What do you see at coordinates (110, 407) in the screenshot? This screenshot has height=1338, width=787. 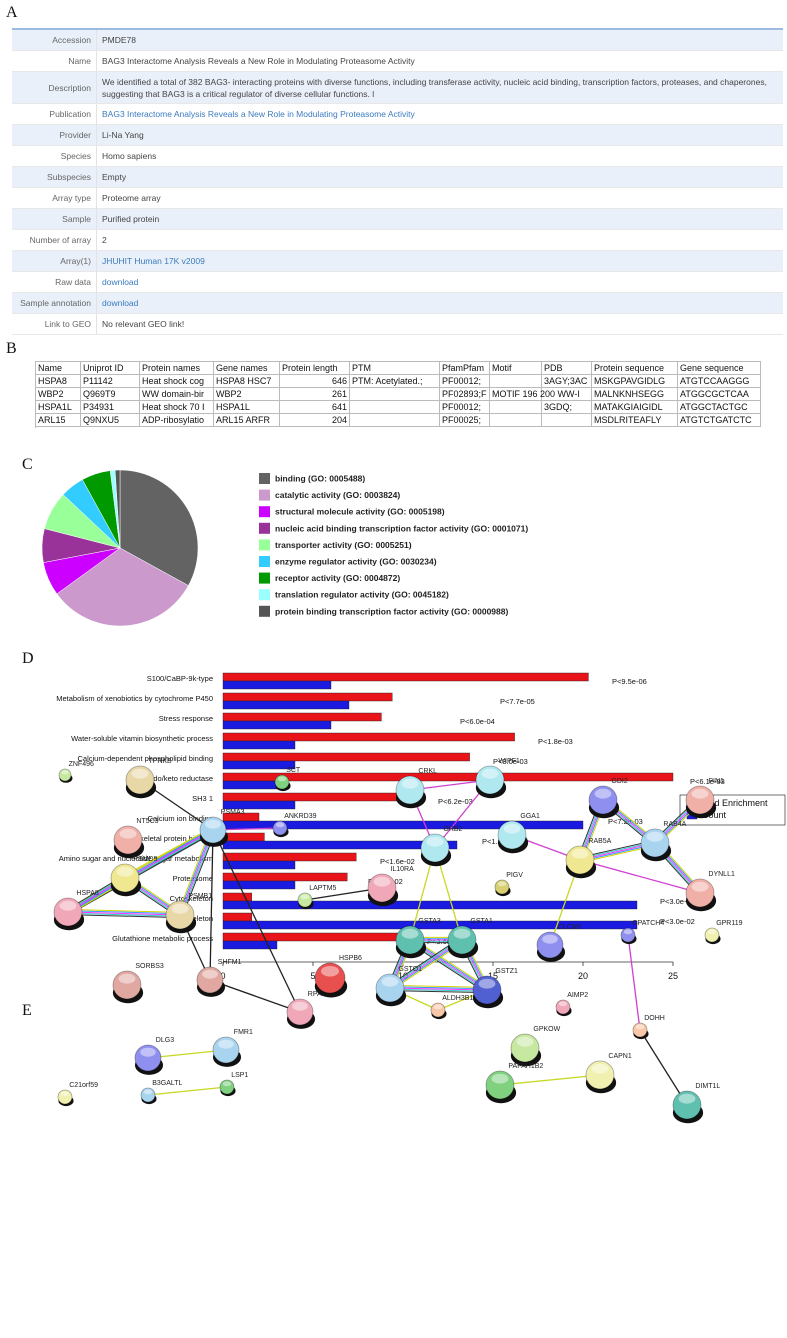 I see `cell: P34931` at bounding box center [110, 407].